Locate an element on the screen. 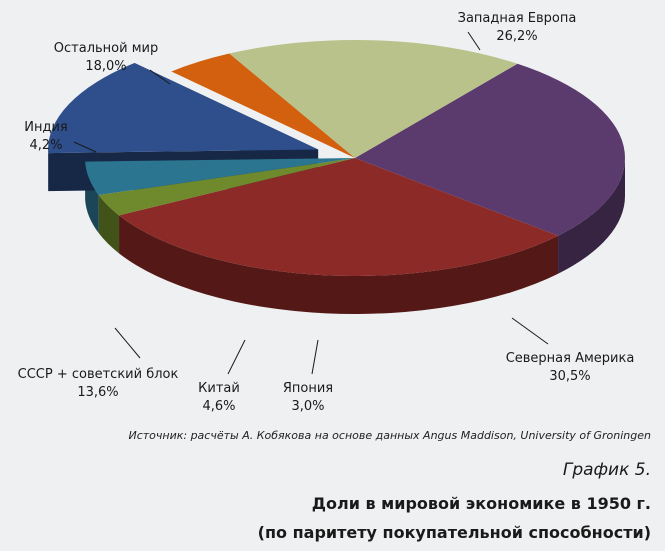  leader-line-ussr-bloc is located at coordinates (127, 343).